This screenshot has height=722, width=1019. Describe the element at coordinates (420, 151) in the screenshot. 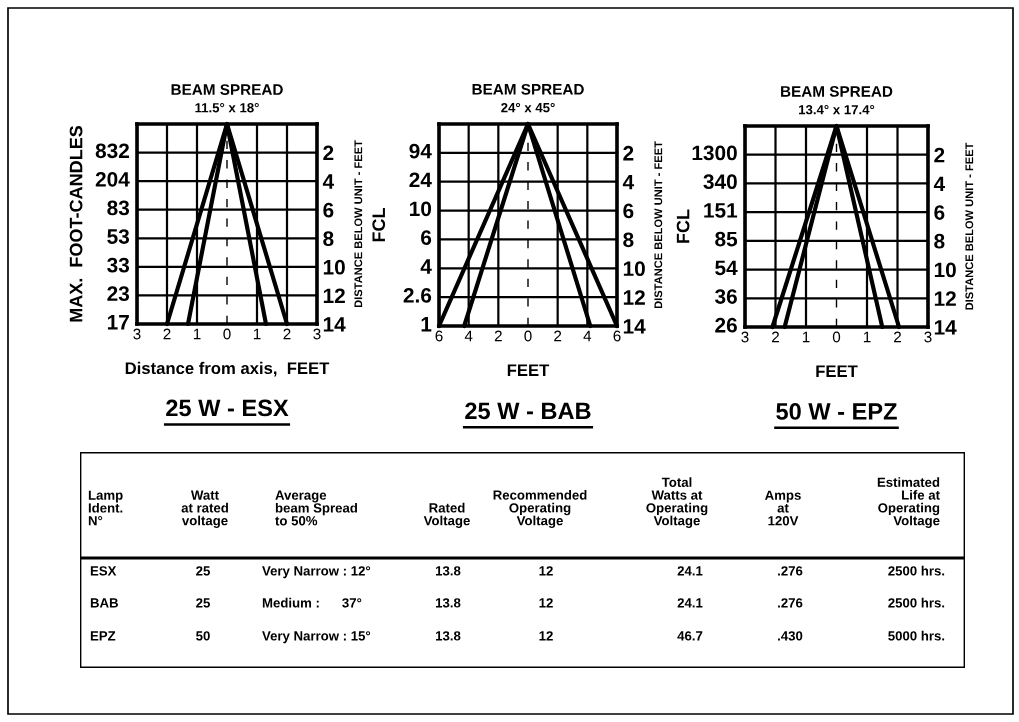

I see `text: 94` at that location.